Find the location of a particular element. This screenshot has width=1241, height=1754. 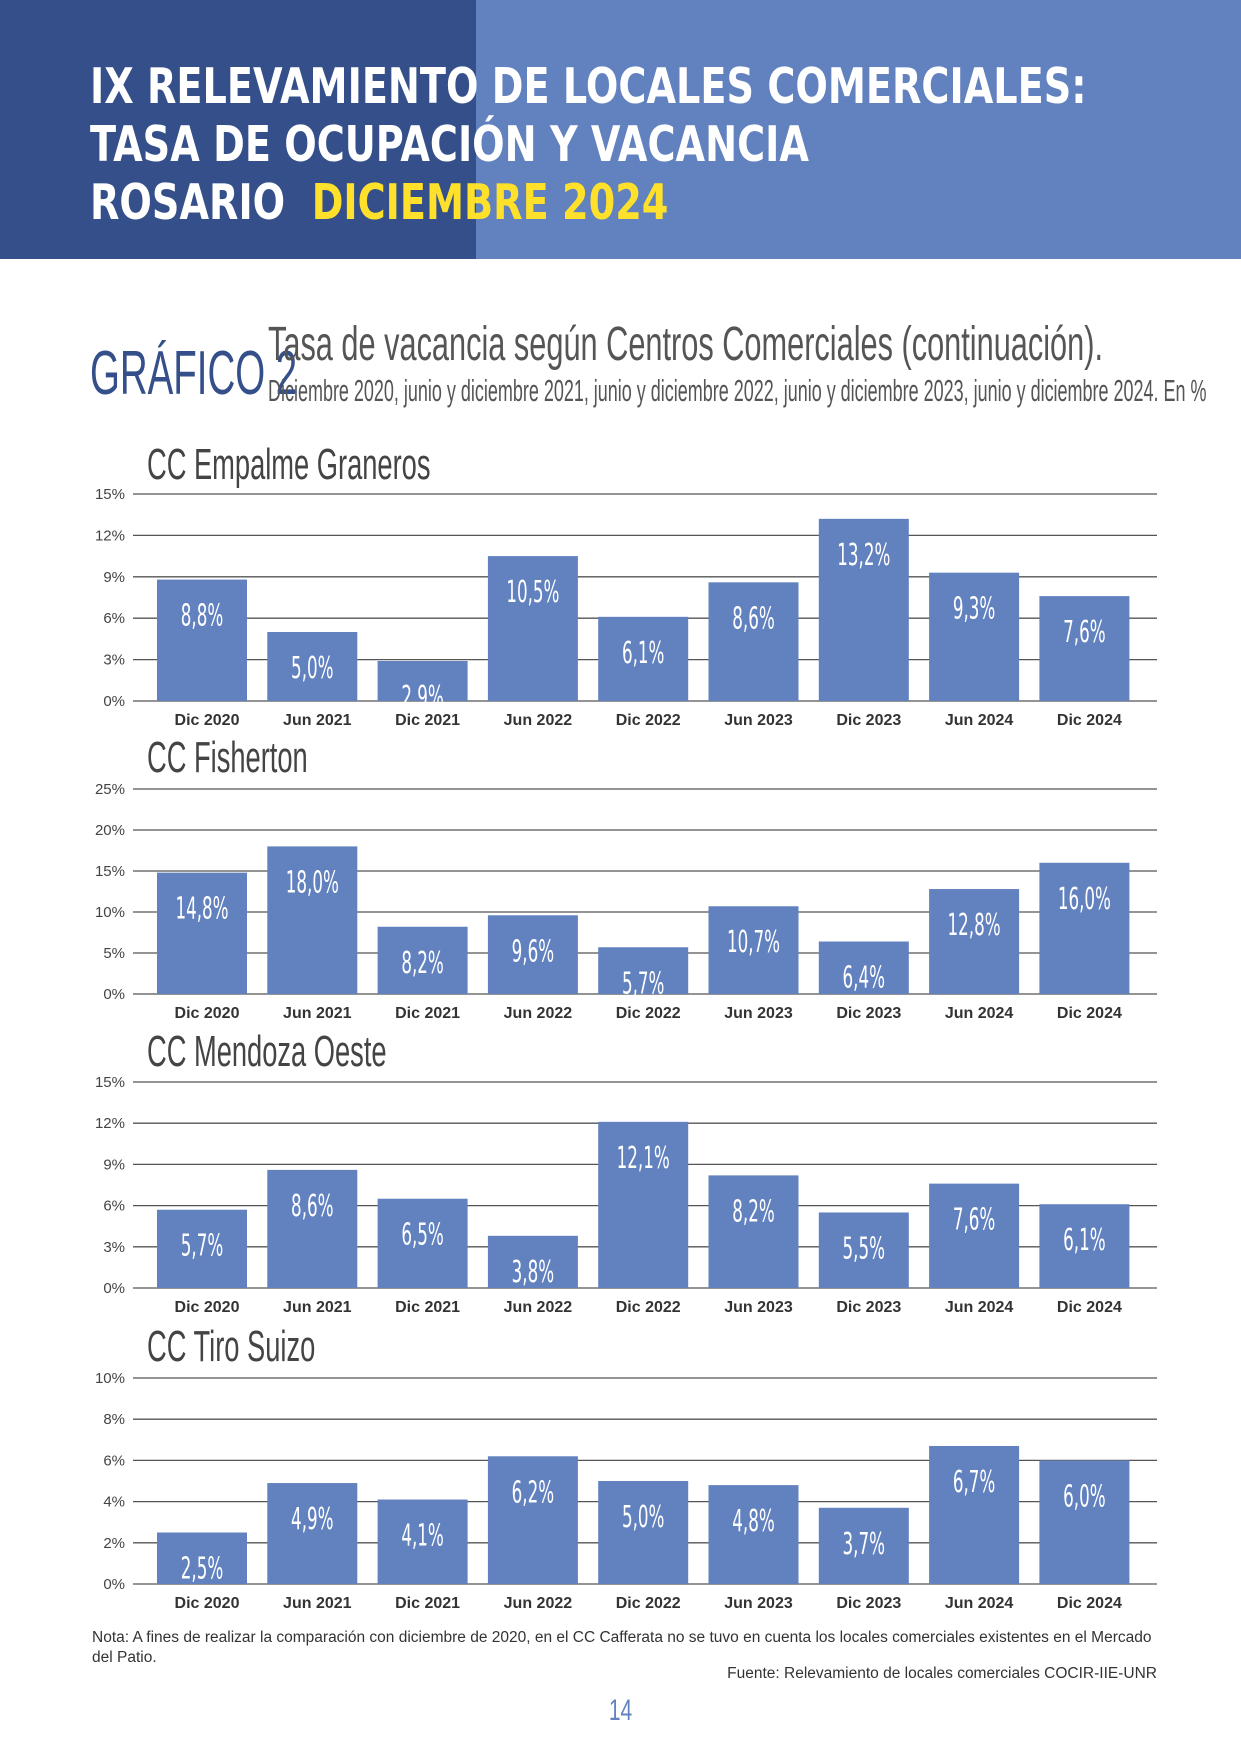

data-label: 3,8% is located at coordinates (533, 1271).